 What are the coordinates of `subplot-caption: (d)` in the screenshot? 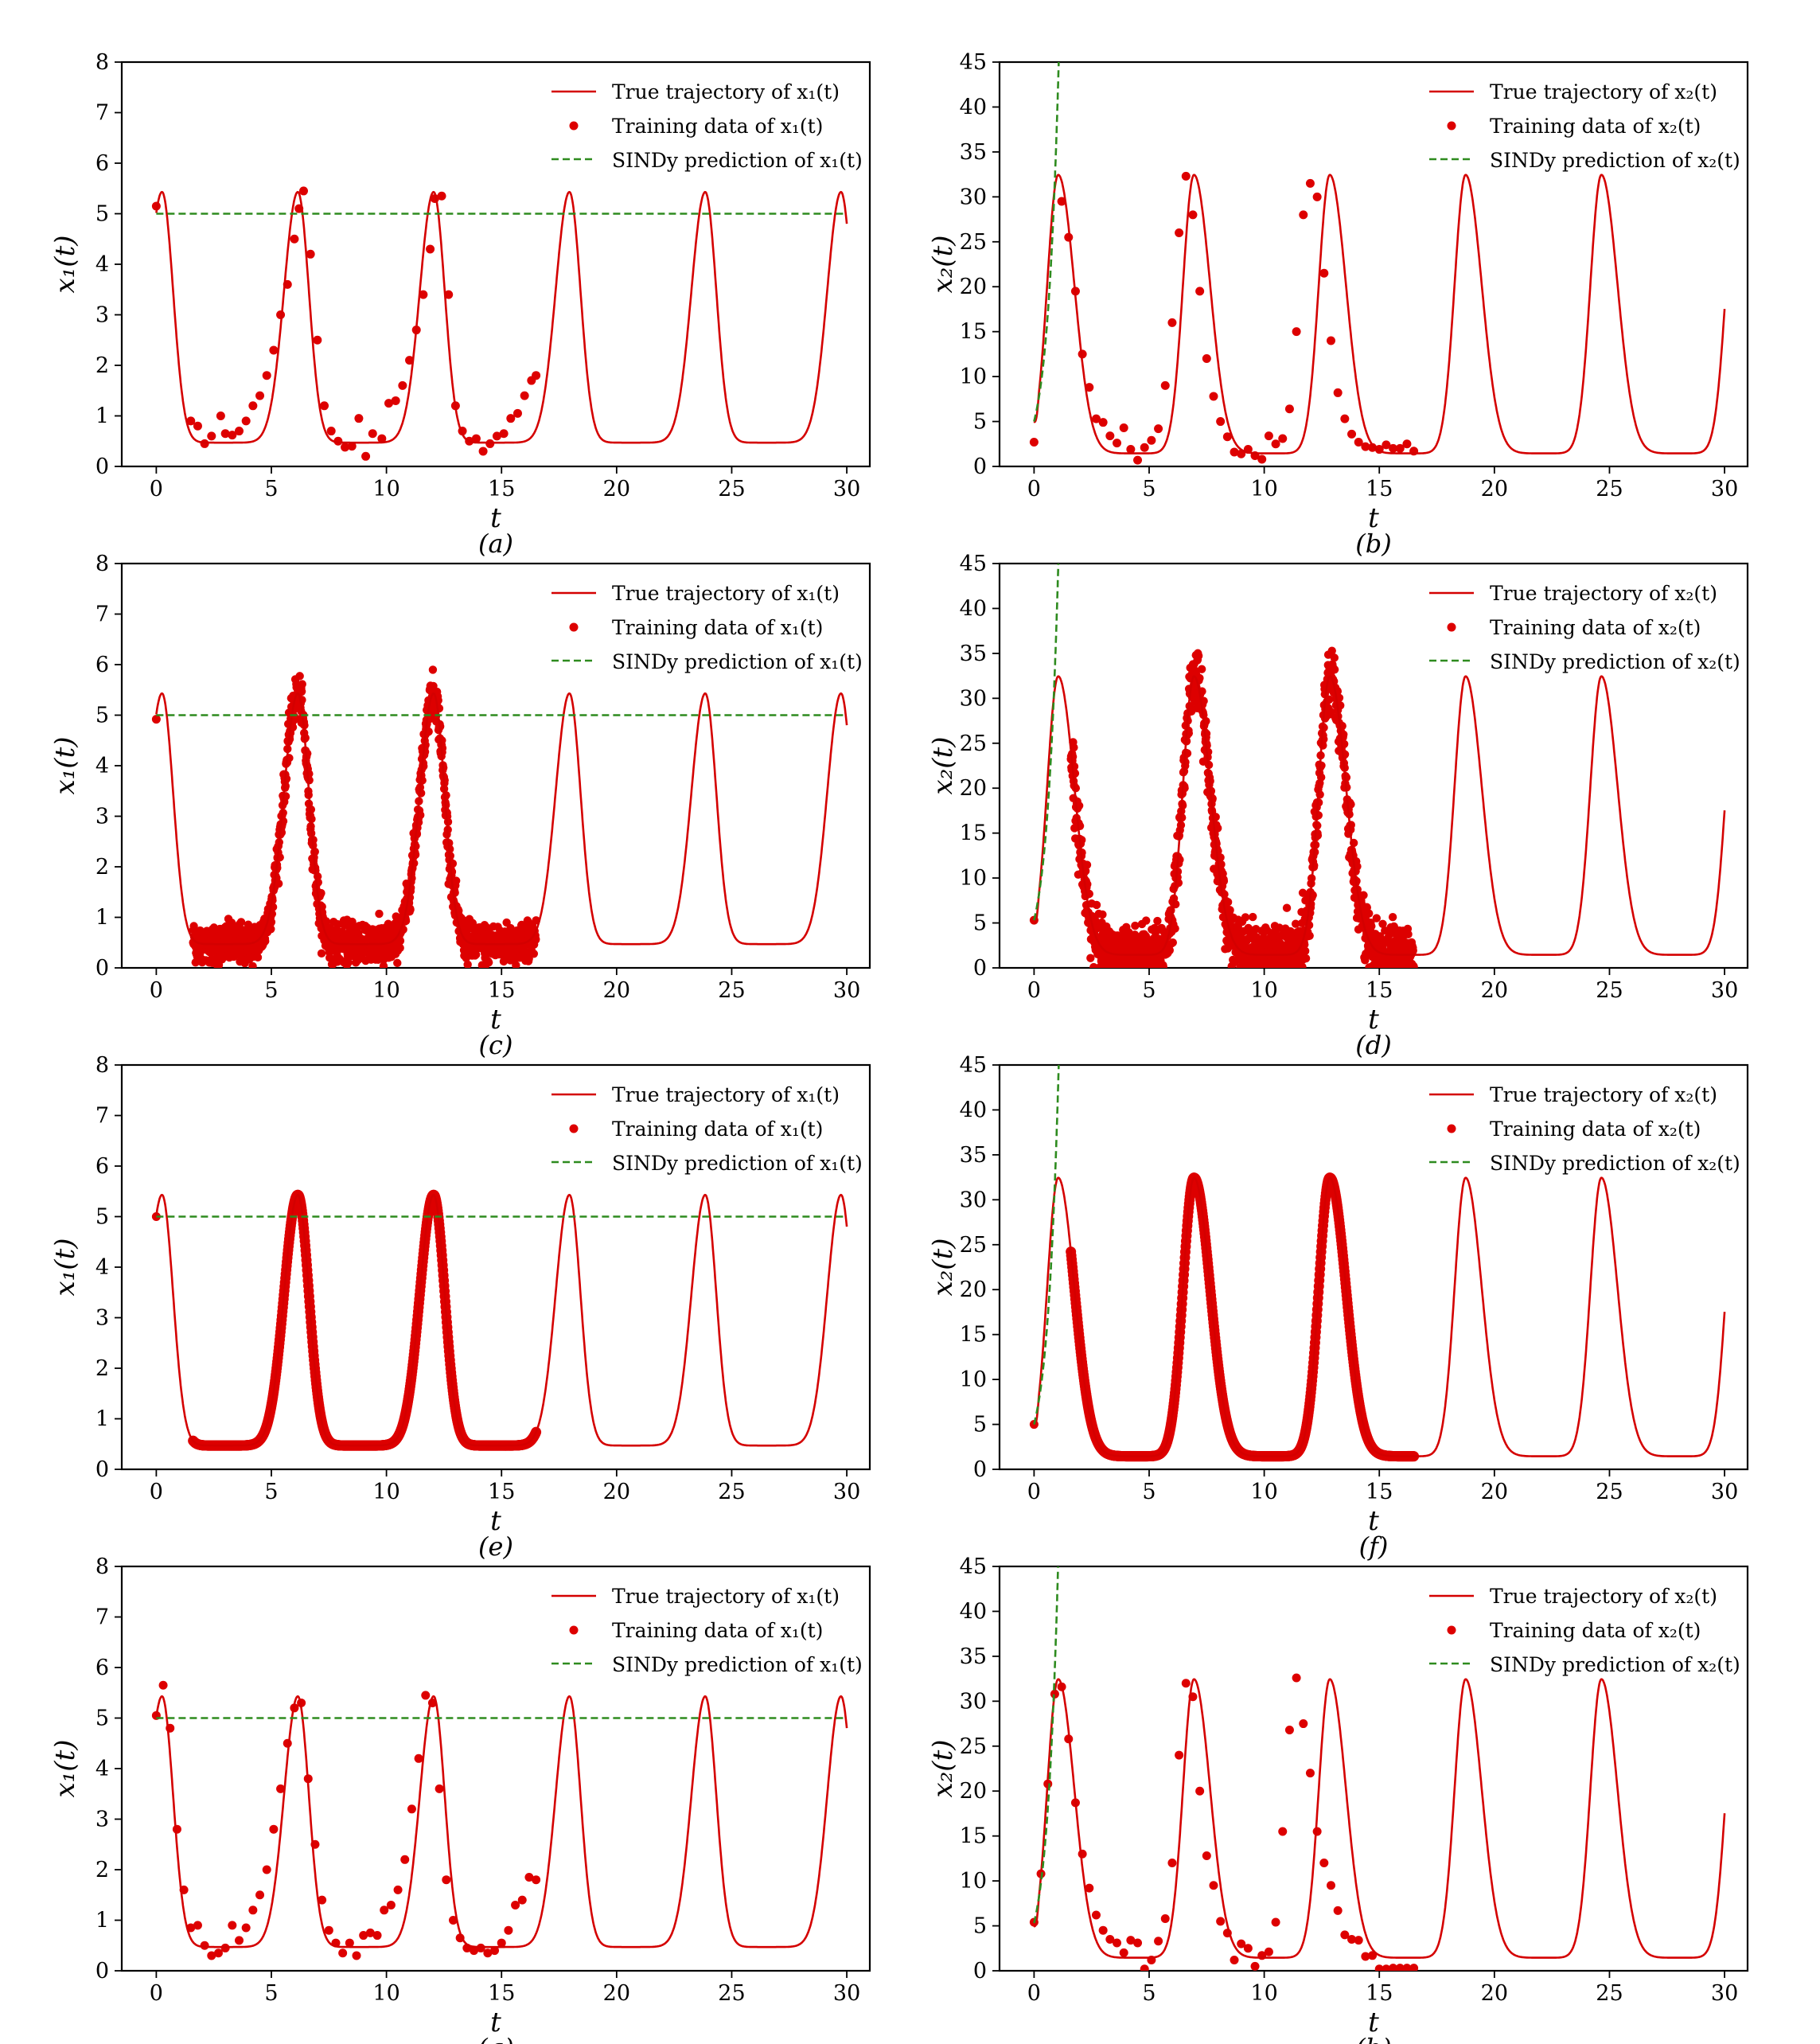 It's located at (1373, 1045).